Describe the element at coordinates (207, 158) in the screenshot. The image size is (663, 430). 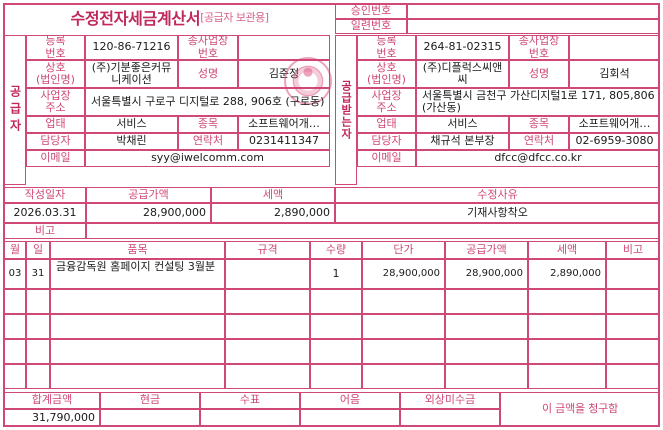
I see `supplier-email-value: syy@iwelcomm.com` at that location.